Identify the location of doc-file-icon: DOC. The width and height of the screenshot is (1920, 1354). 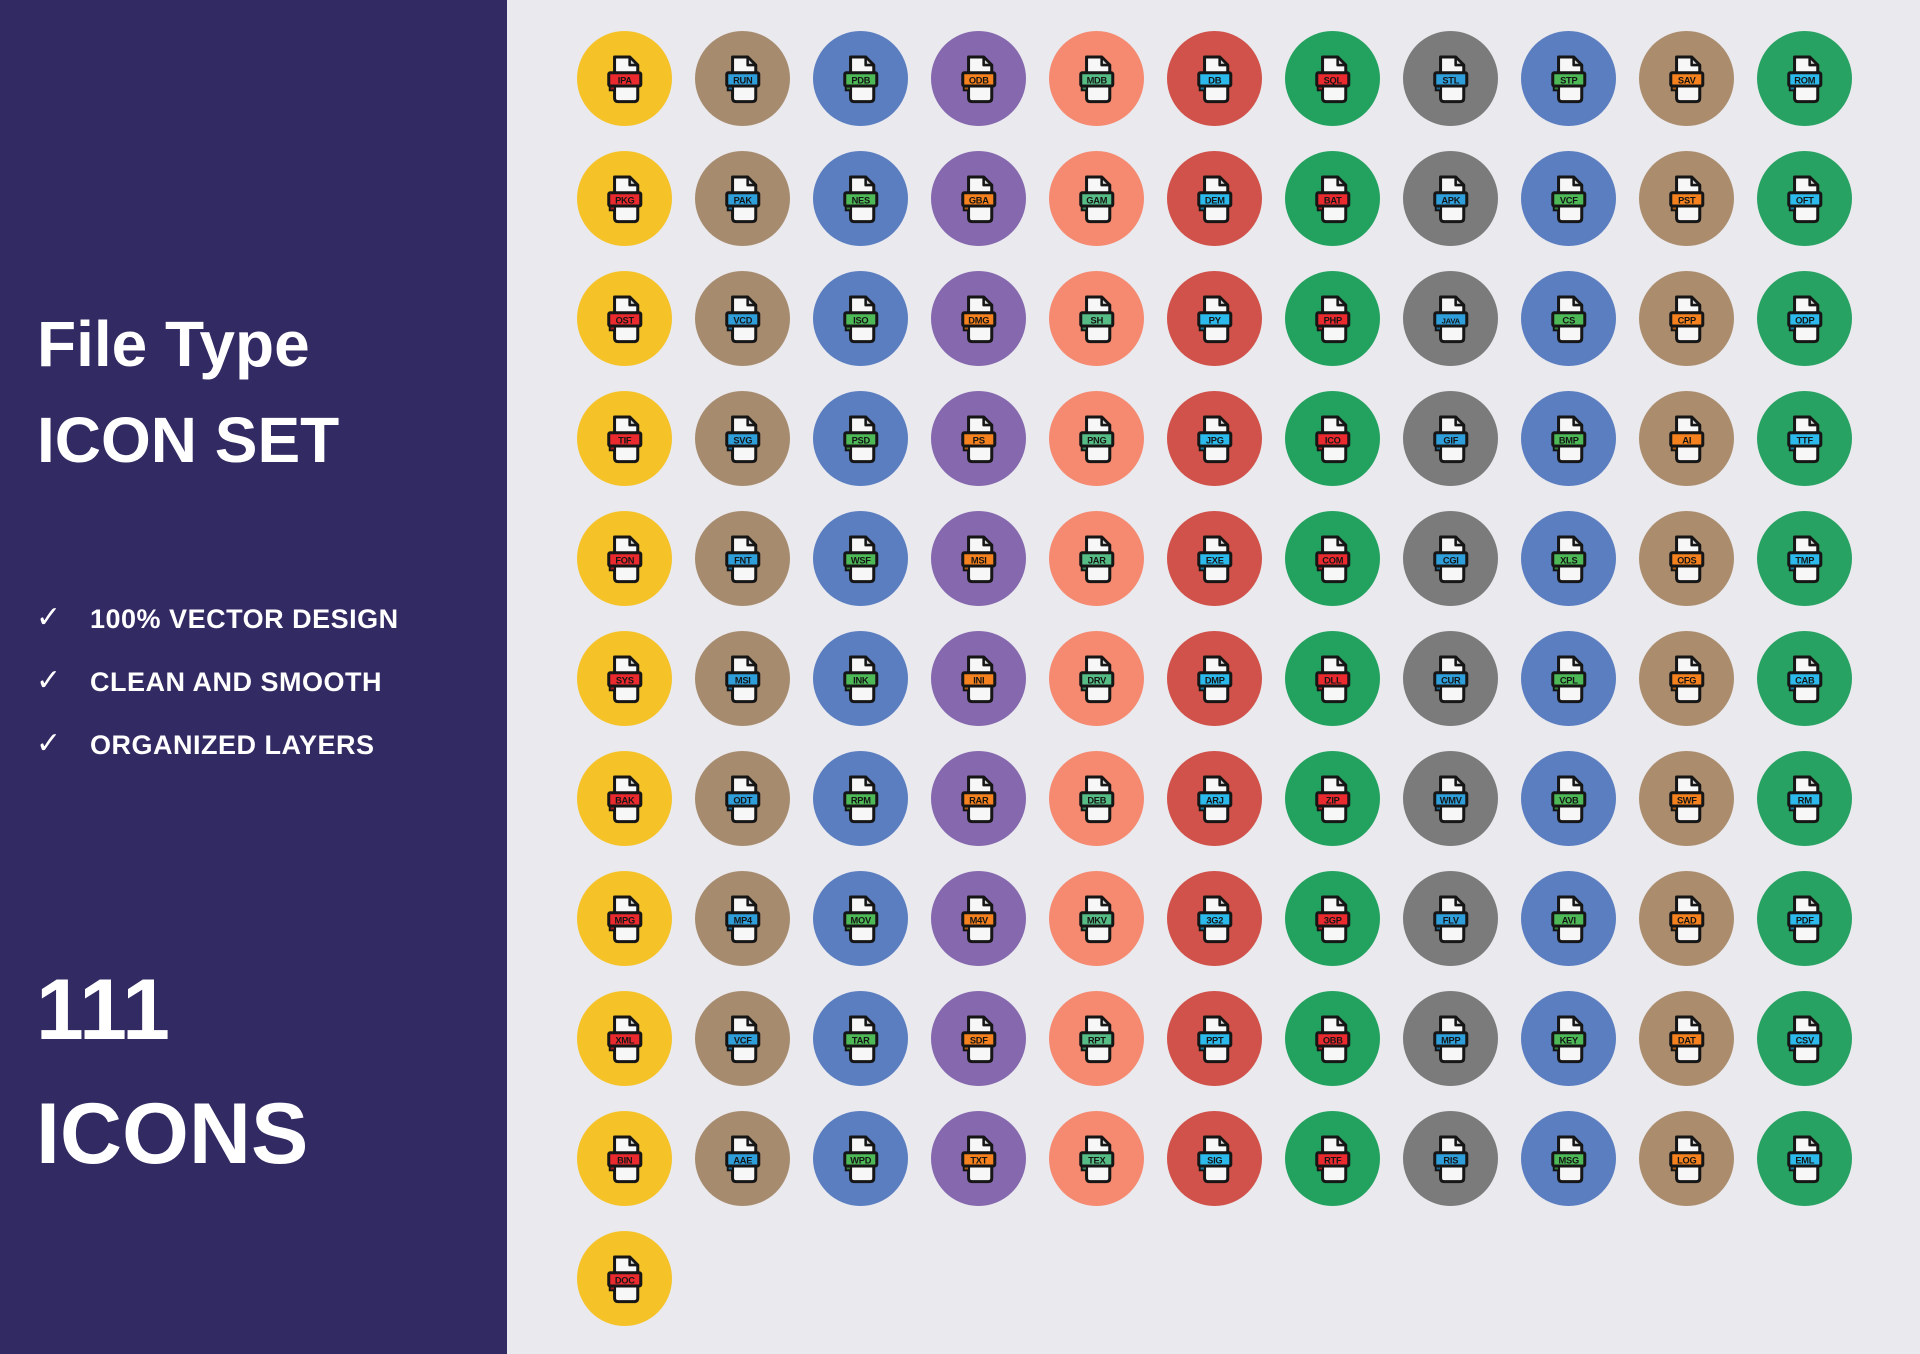
(624, 1278).